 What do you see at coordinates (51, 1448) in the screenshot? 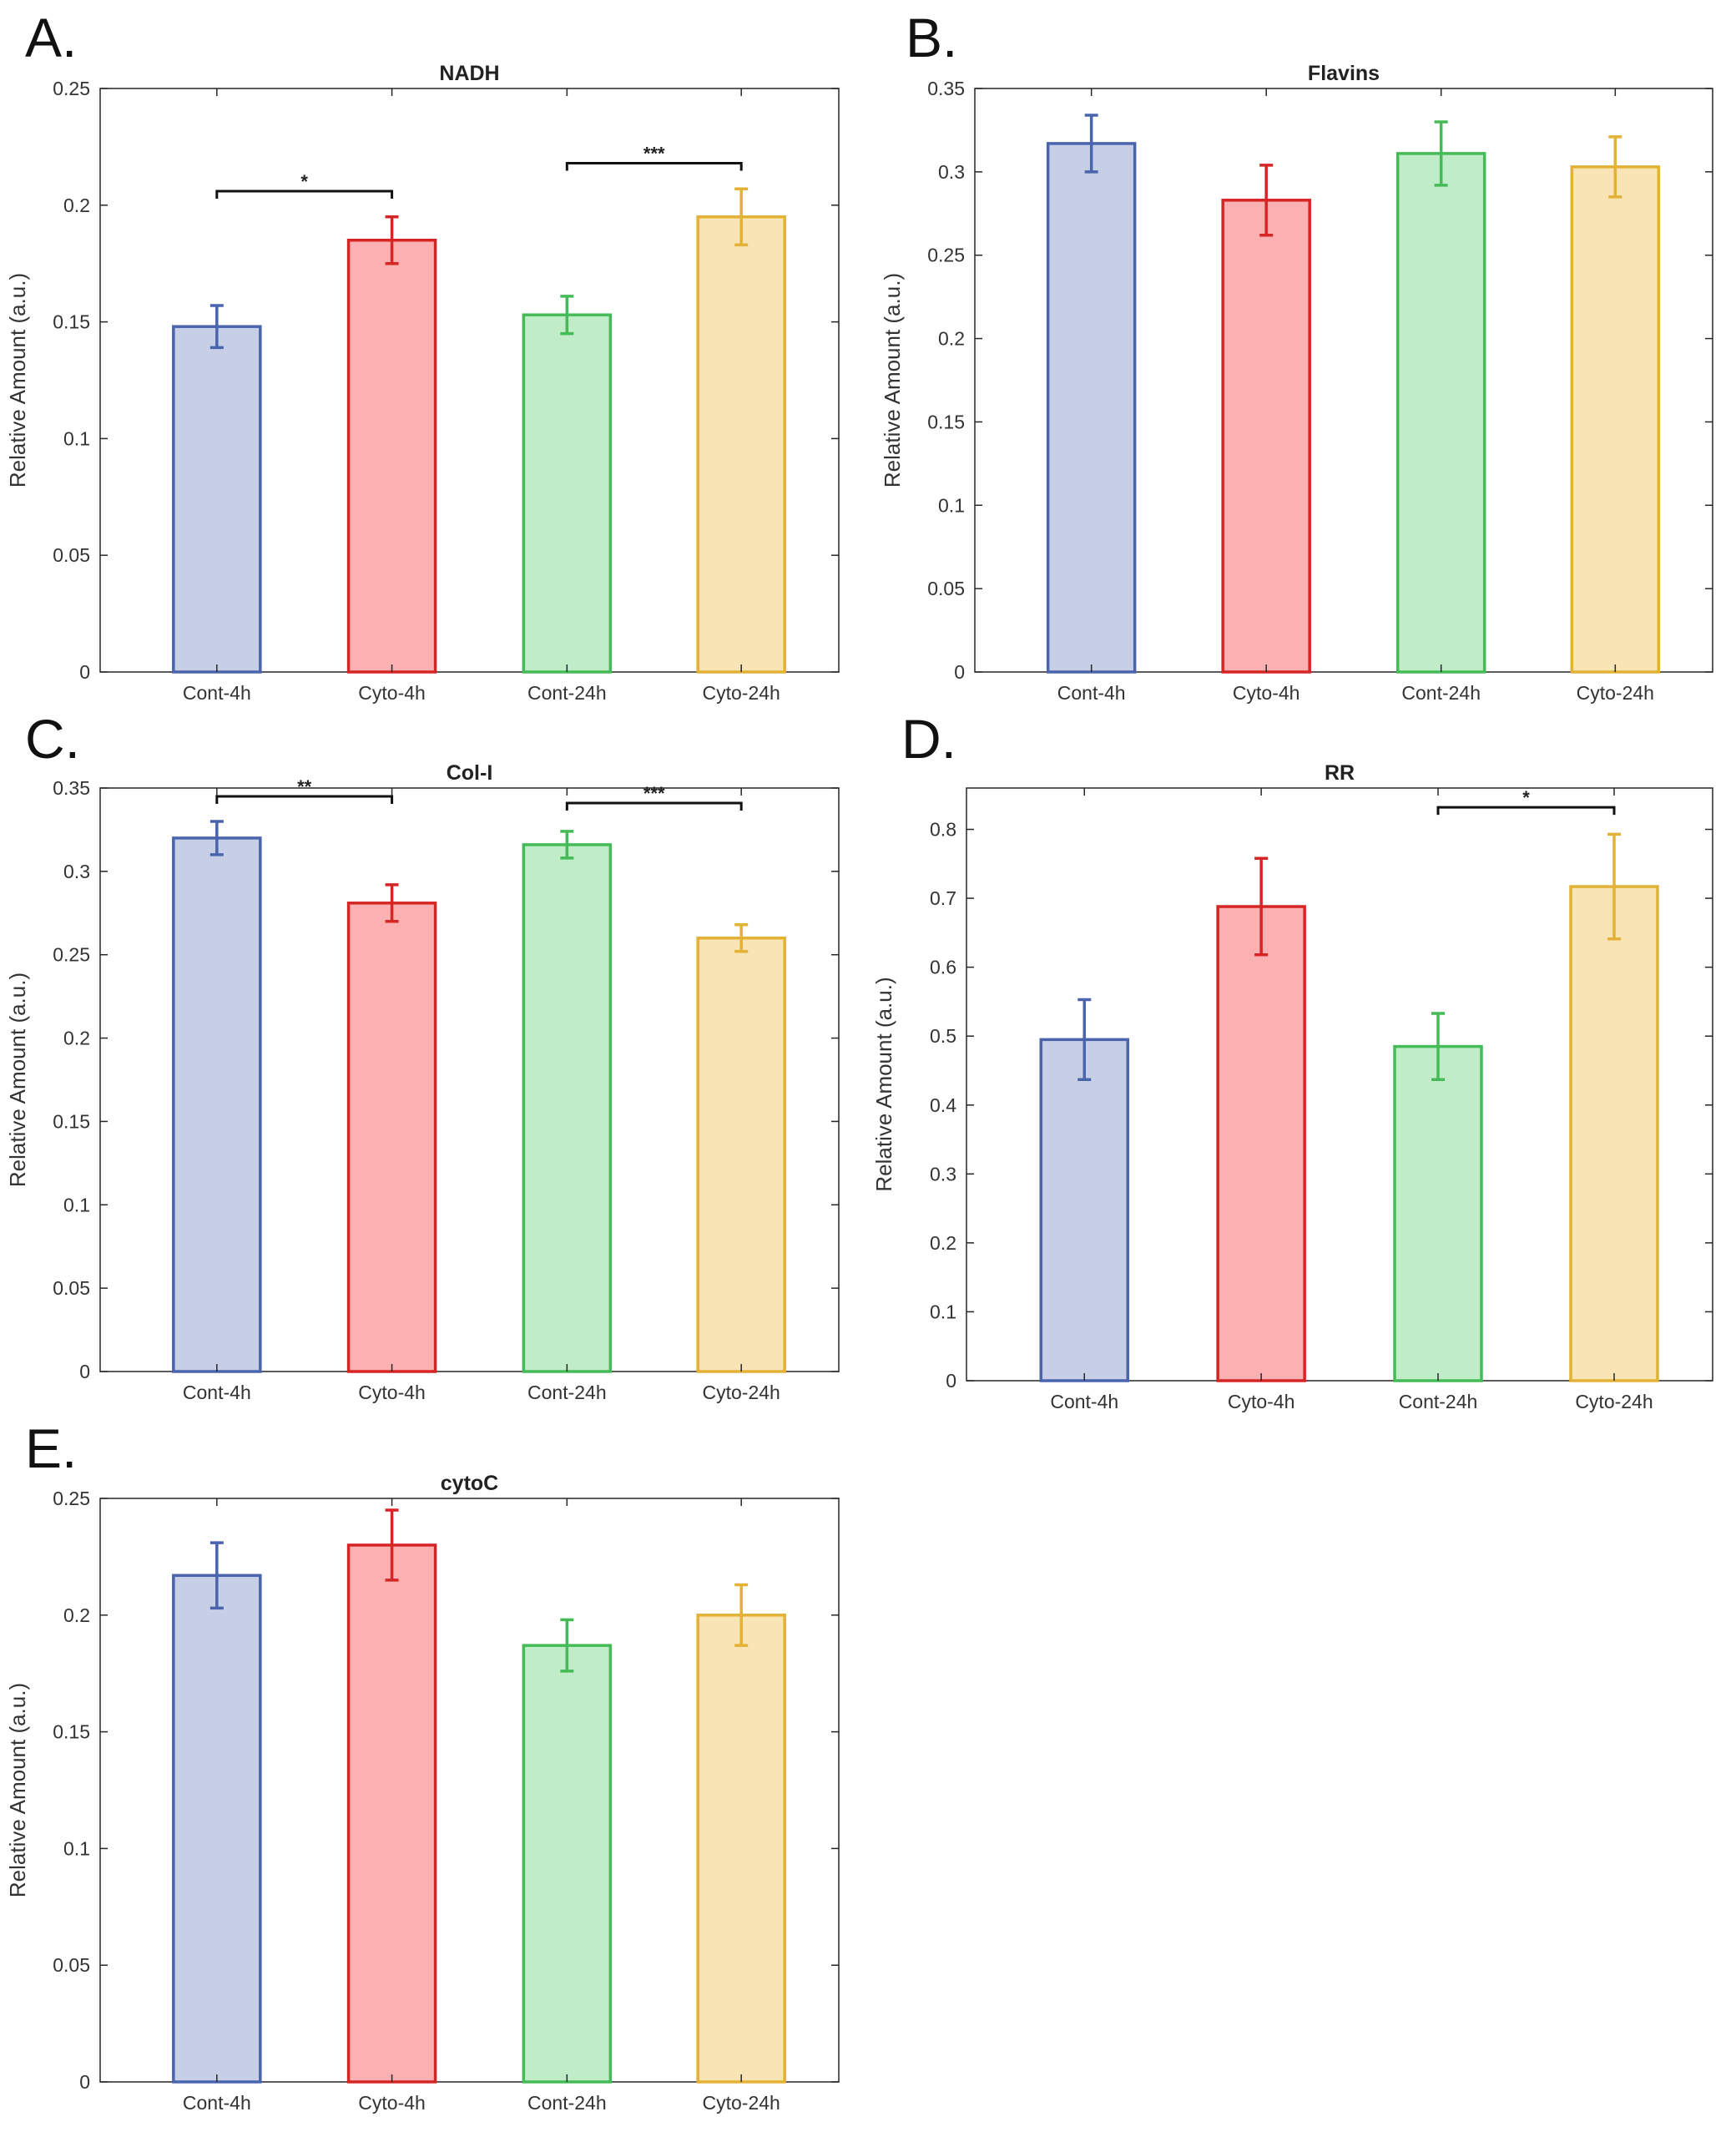
I see `panel-letter: E.` at bounding box center [51, 1448].